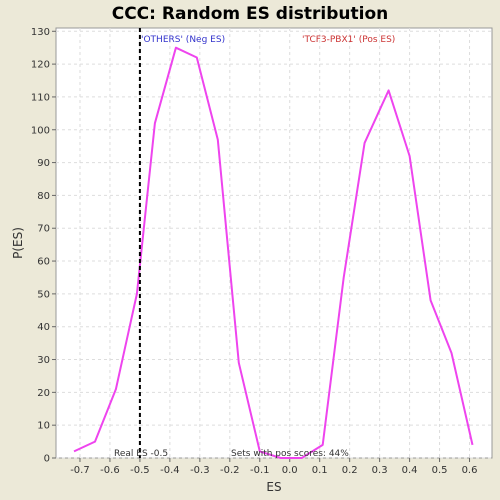 The height and width of the screenshot is (500, 500). I want to click on y-tick-label: 80, so click(43, 196).